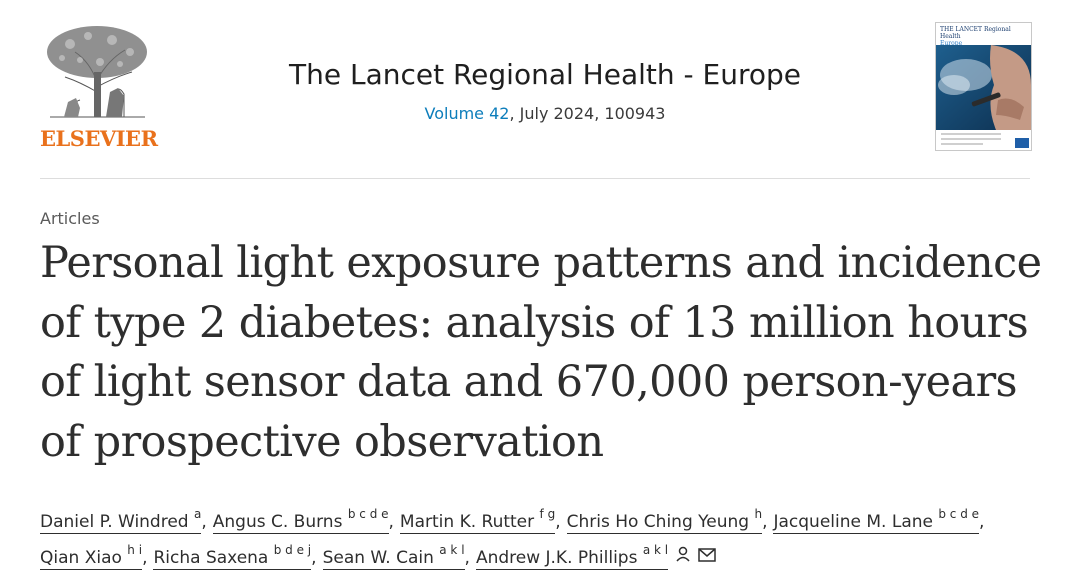 The width and height of the screenshot is (1080, 585). What do you see at coordinates (658, 522) in the screenshot?
I see `author-name: Chris Ho Ching Yeung` at bounding box center [658, 522].